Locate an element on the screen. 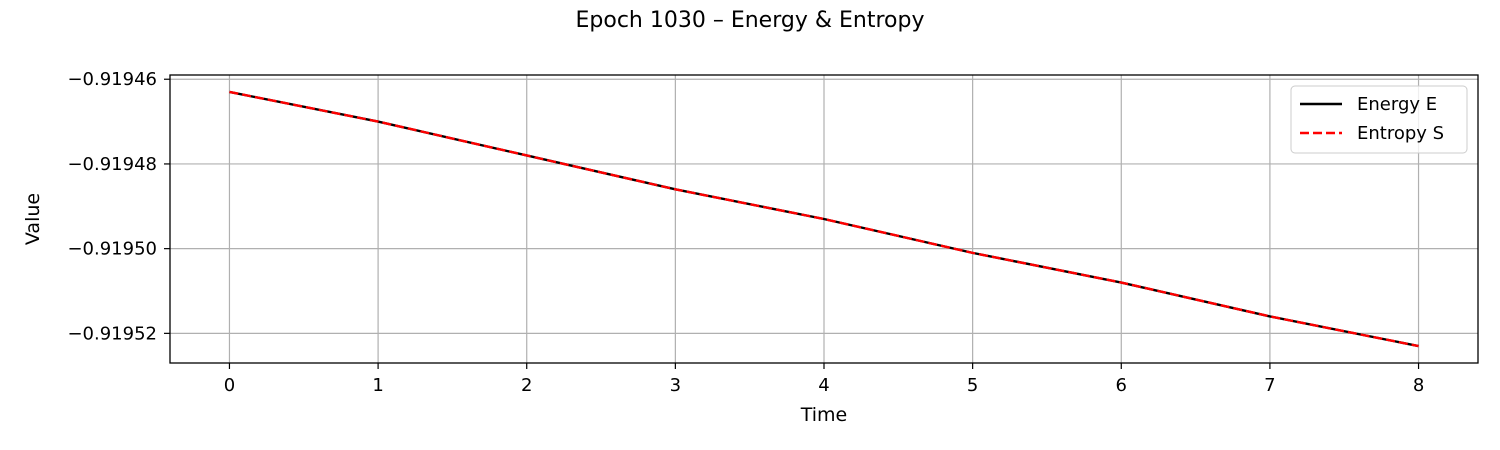 This screenshot has height=450, width=1500. y-axis: −0.91946 −0.91948 −0.91950 −0.91952 is located at coordinates (118, 206).